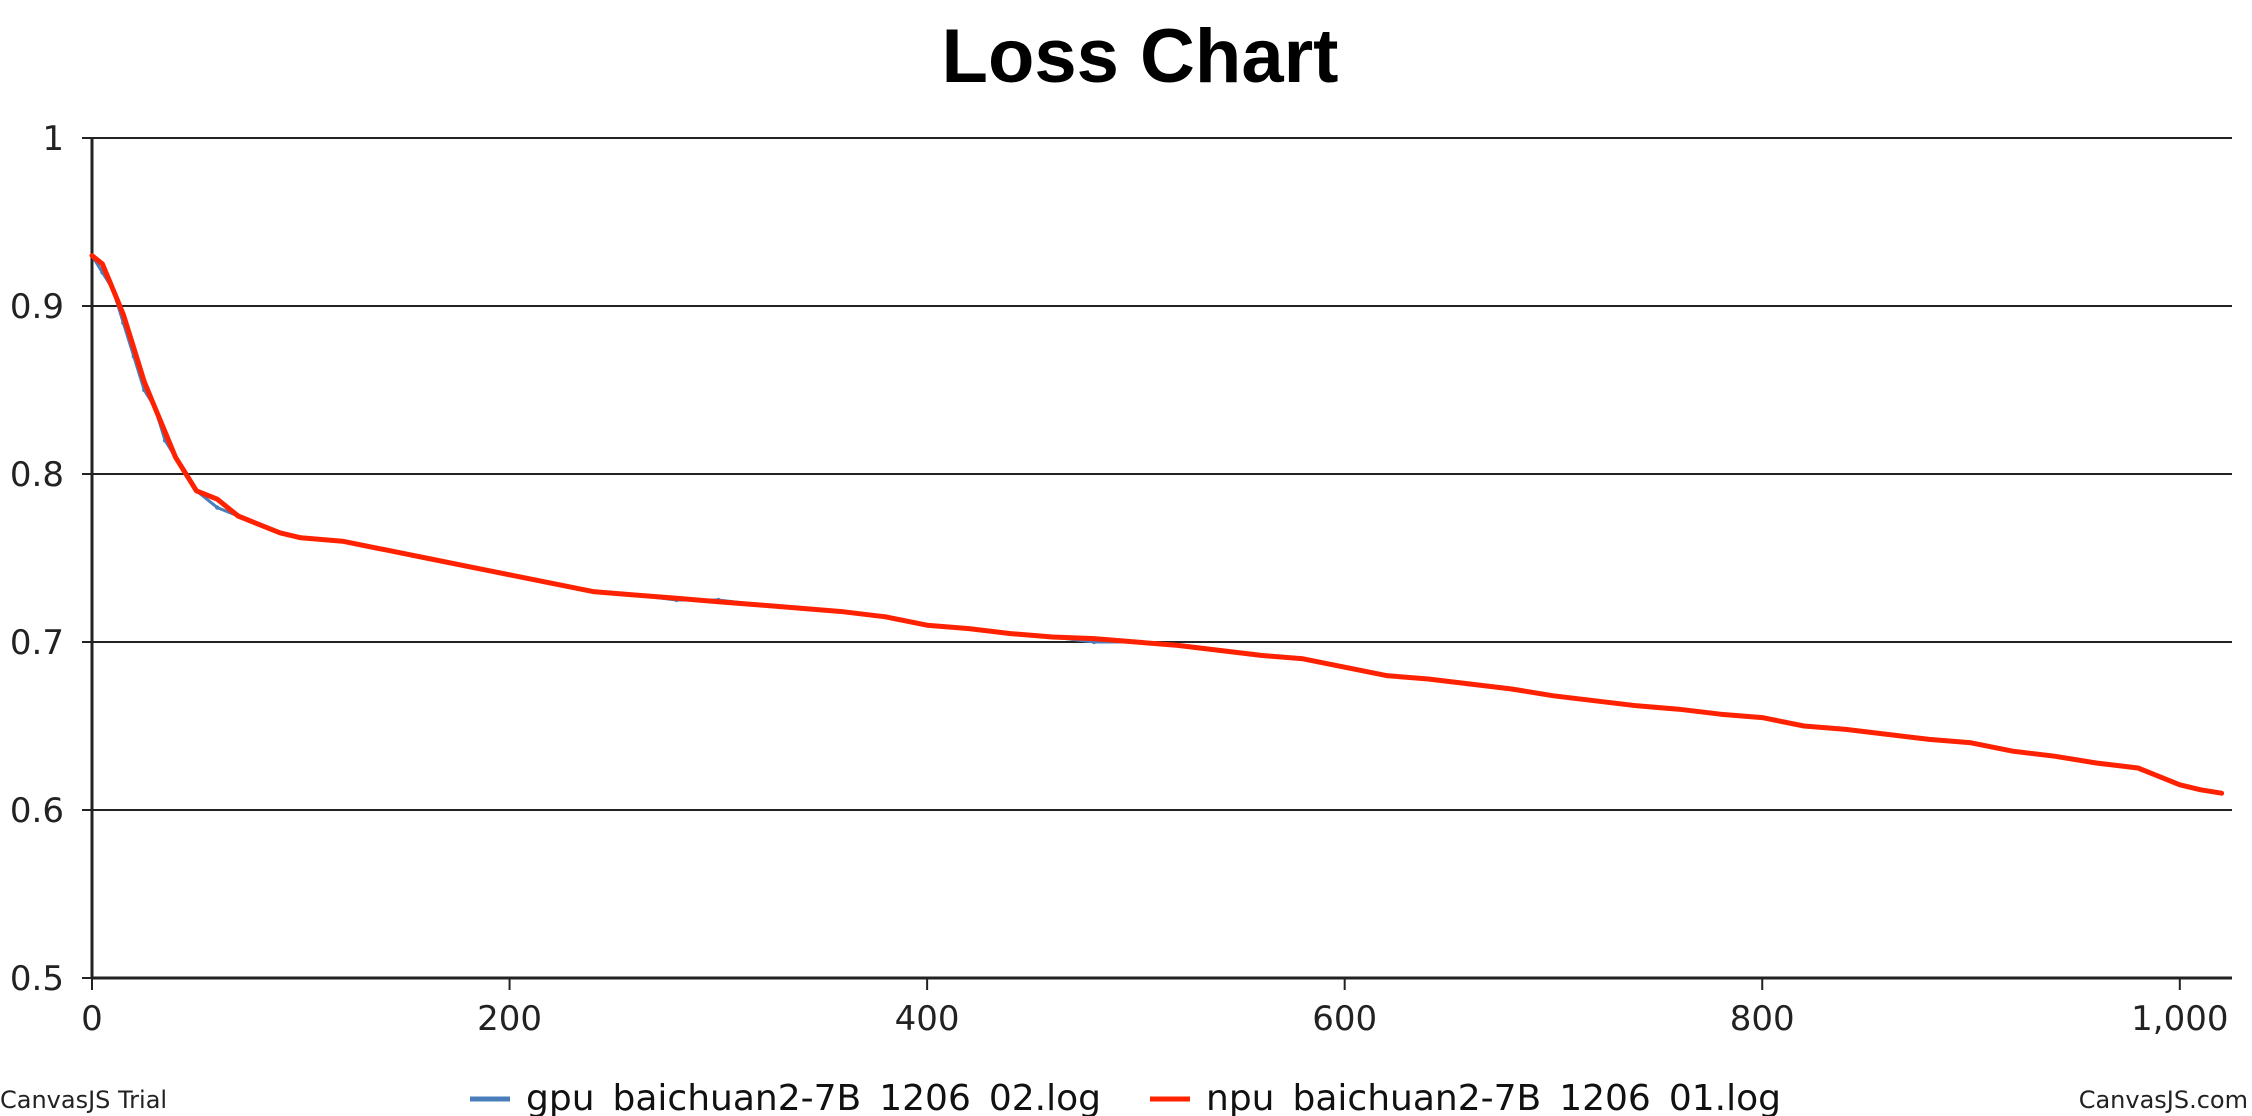 The height and width of the screenshot is (1116, 2252). I want to click on y-tick-label: 0.6, so click(37, 811).